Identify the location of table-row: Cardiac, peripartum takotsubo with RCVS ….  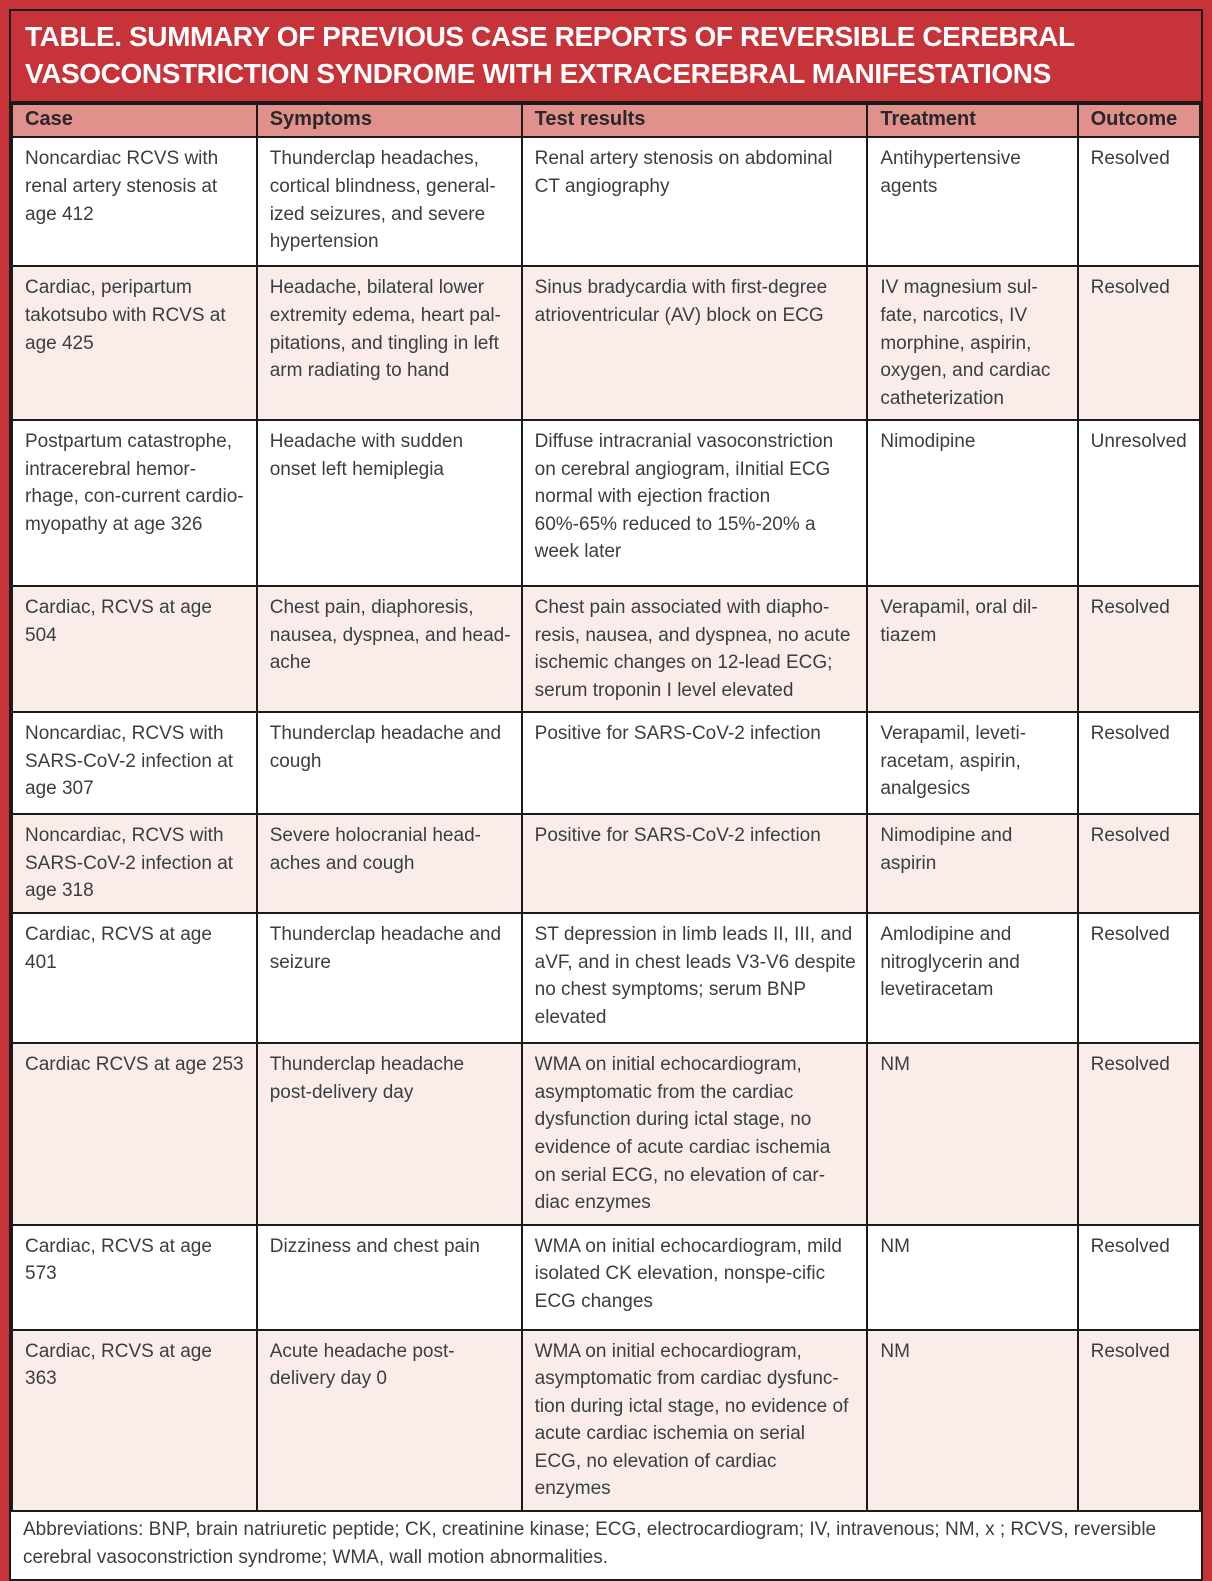
(606, 343).